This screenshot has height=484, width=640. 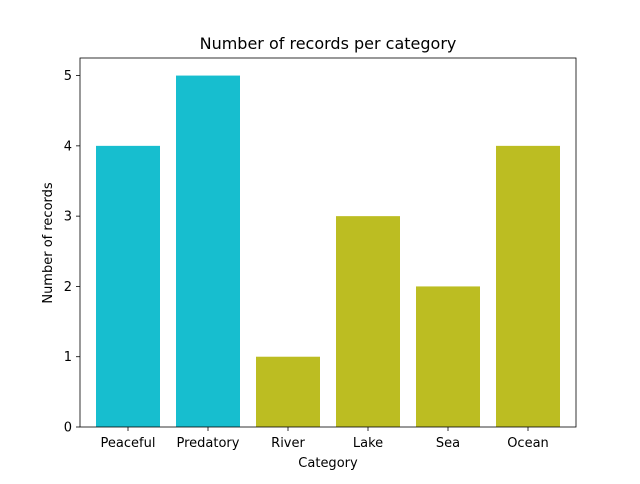 What do you see at coordinates (68, 357) in the screenshot?
I see `y-tick-label: 1` at bounding box center [68, 357].